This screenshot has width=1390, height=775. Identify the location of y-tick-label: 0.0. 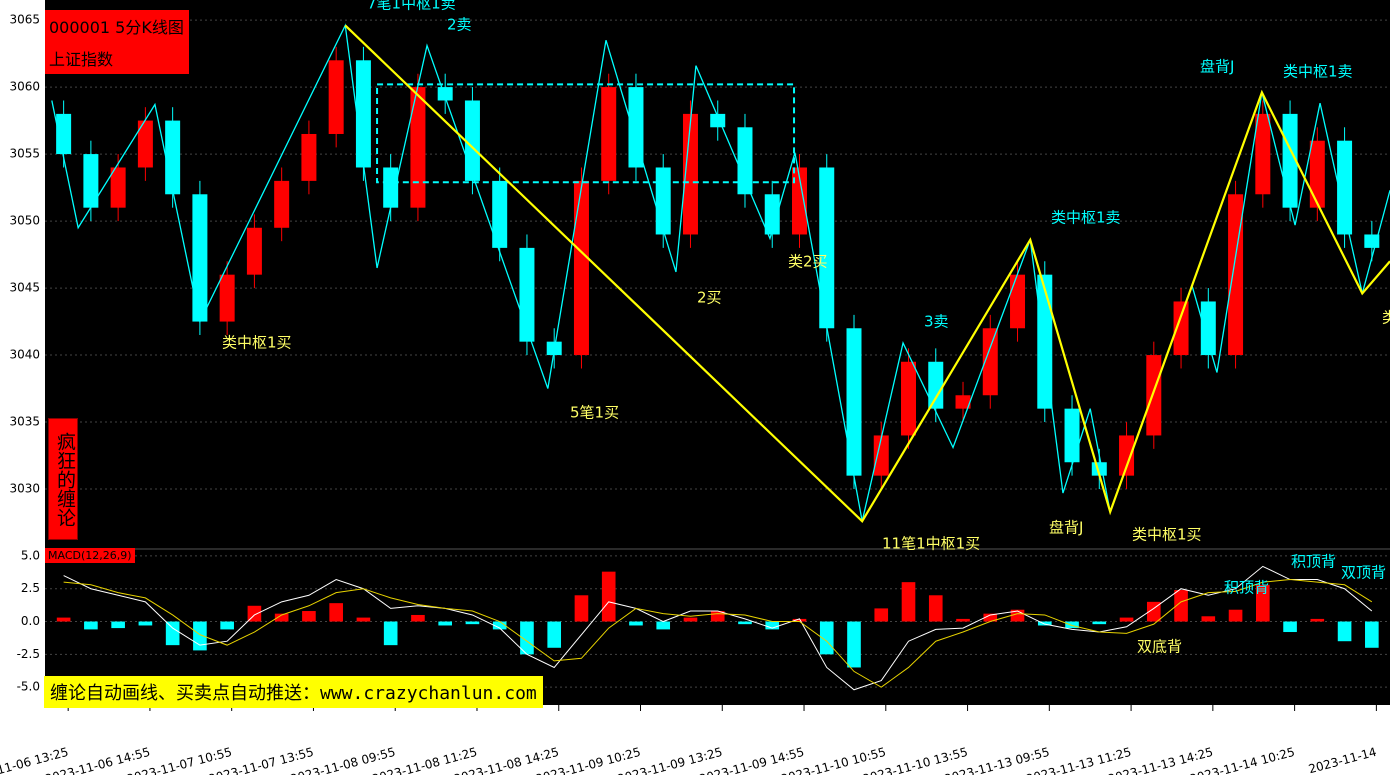
(30, 621).